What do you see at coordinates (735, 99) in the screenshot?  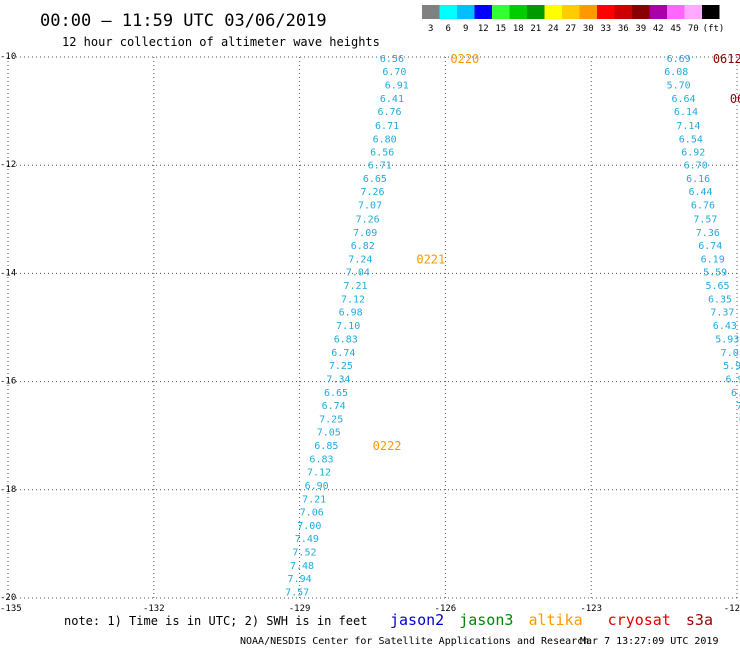 I see `pass-time-label: 0611` at bounding box center [735, 99].